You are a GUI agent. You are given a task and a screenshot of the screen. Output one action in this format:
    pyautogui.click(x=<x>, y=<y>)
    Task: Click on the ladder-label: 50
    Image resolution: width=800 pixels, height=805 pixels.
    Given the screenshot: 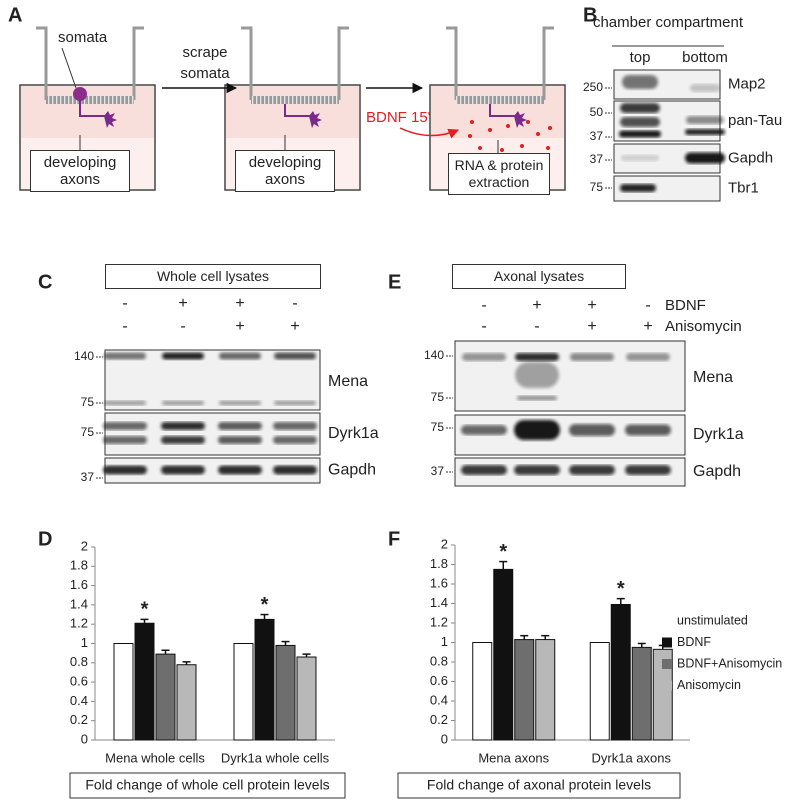 What is the action you would take?
    pyautogui.click(x=597, y=112)
    